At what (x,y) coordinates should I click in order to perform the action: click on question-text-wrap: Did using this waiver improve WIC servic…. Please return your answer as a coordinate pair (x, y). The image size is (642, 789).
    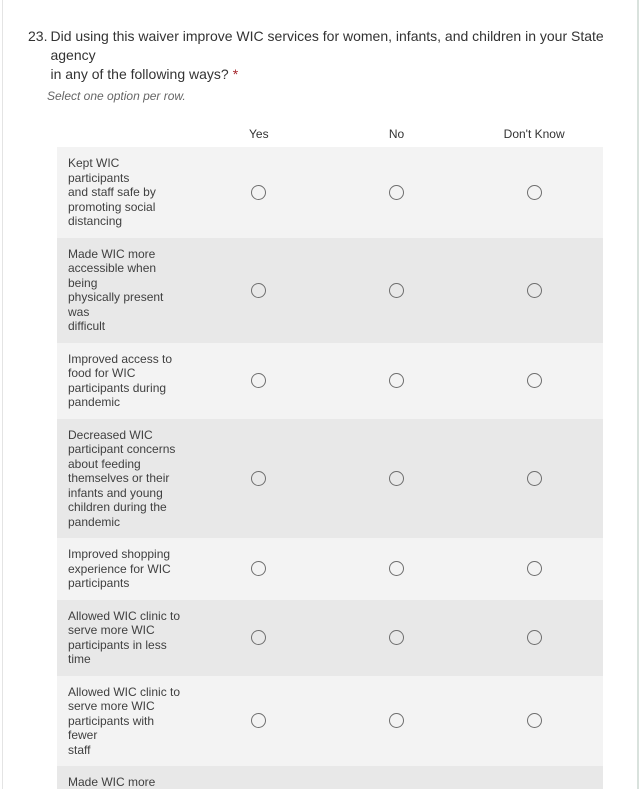
    Looking at the image, I should click on (336, 55).